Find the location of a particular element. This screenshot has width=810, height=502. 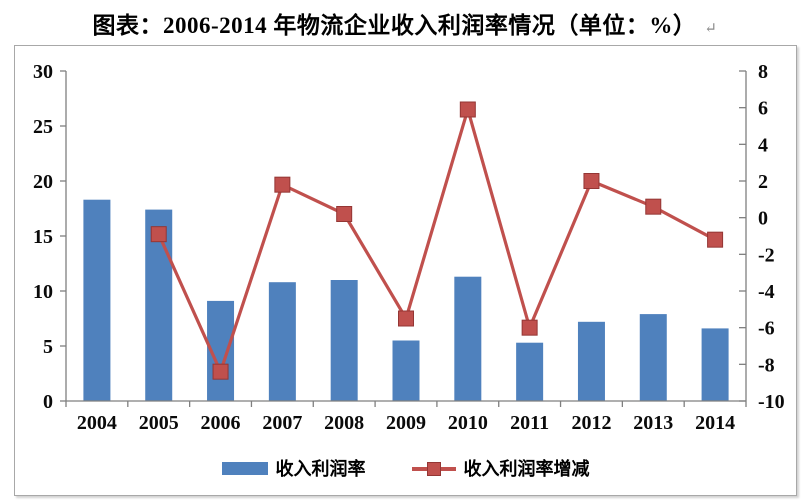

x-axis-label-2014: 2014 is located at coordinates (715, 423).